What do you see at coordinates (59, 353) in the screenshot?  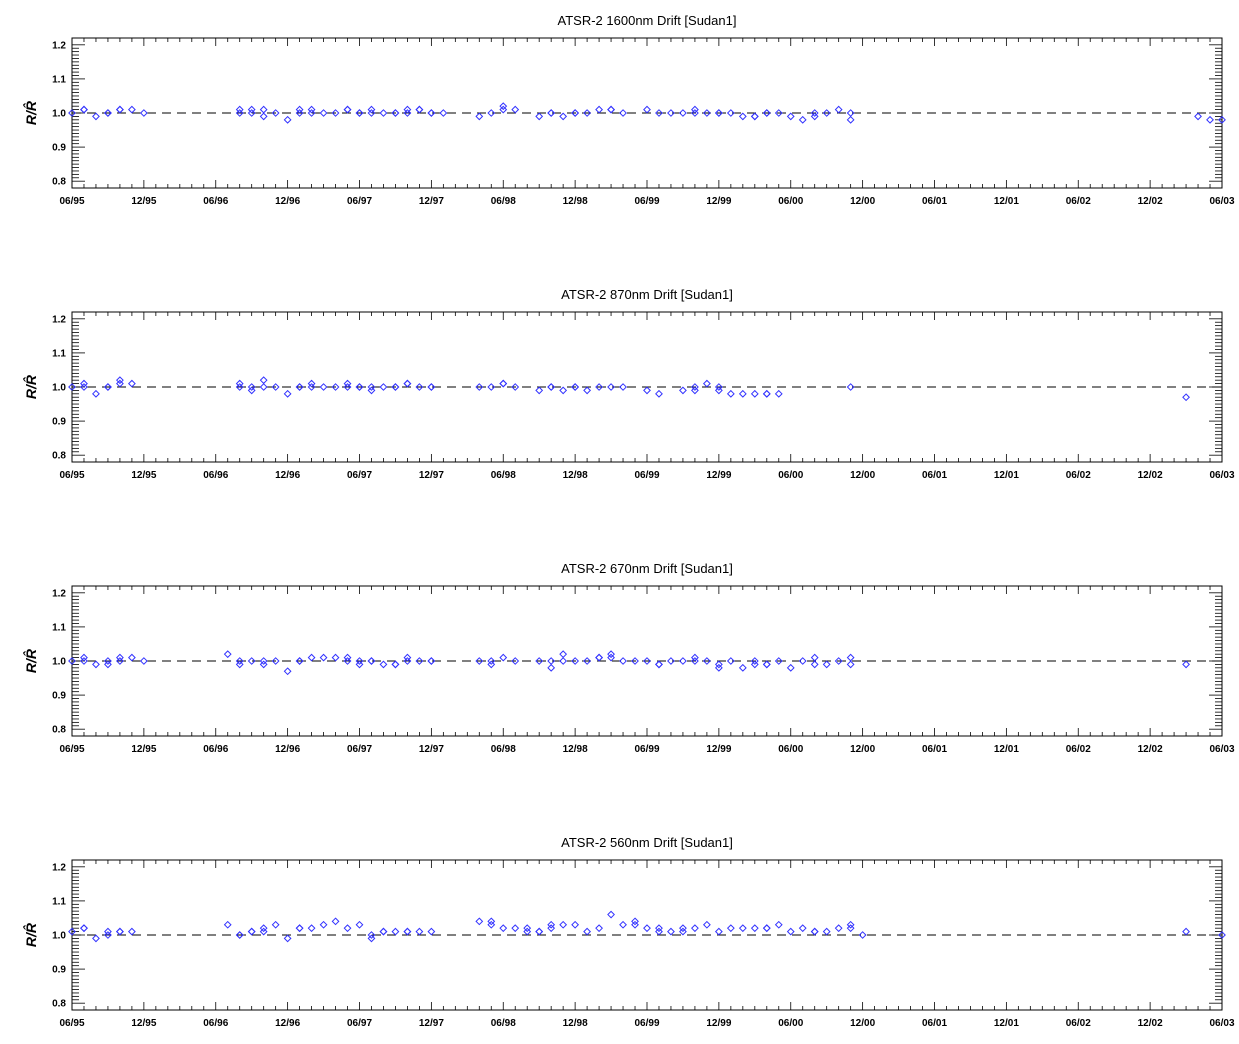 I see `y-tick-label: 1.1` at bounding box center [59, 353].